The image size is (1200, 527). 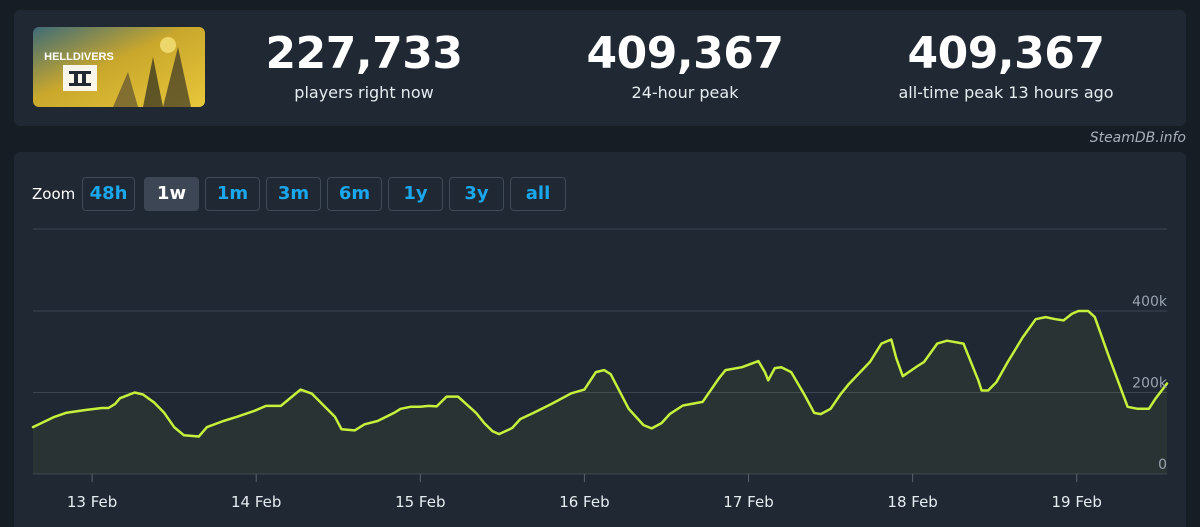 I want to click on current-players-label: players right now, so click(x=364, y=92).